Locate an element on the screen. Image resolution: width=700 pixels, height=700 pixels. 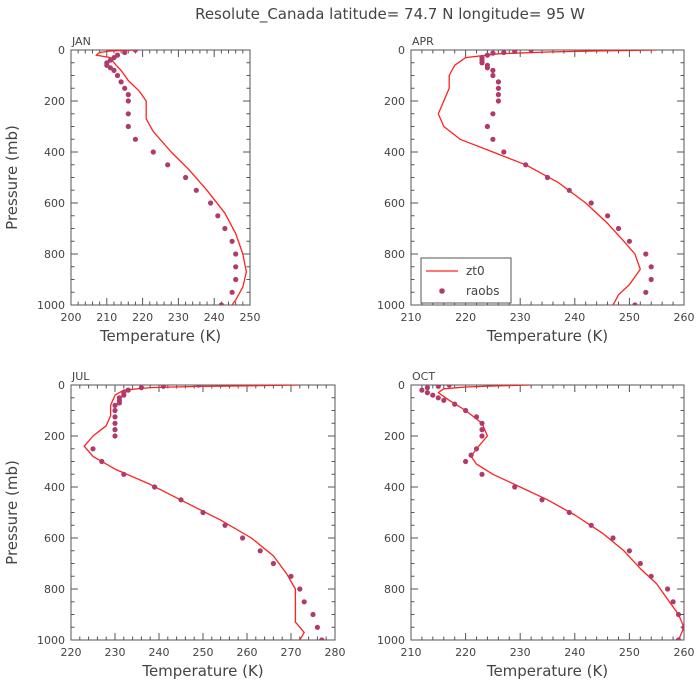
panel-label: JAN is located at coordinates (81, 41).